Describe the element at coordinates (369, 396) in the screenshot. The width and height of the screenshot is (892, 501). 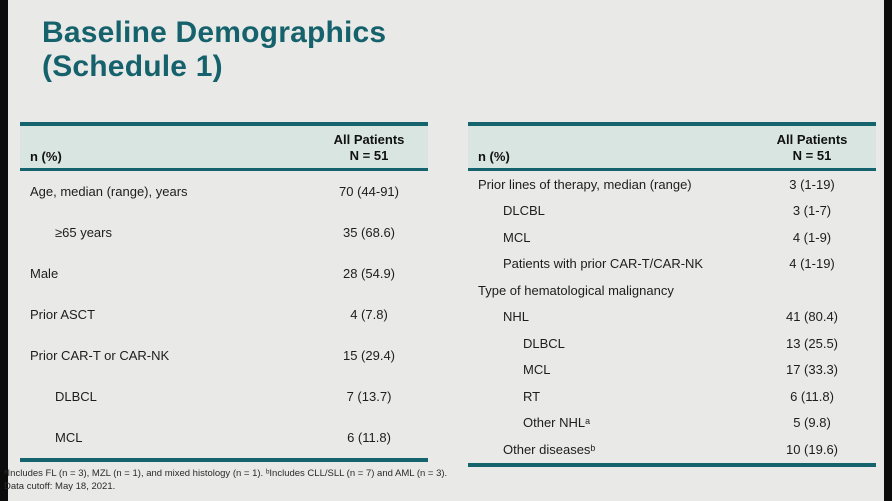
I see `row-value: 7 (13.7)` at that location.